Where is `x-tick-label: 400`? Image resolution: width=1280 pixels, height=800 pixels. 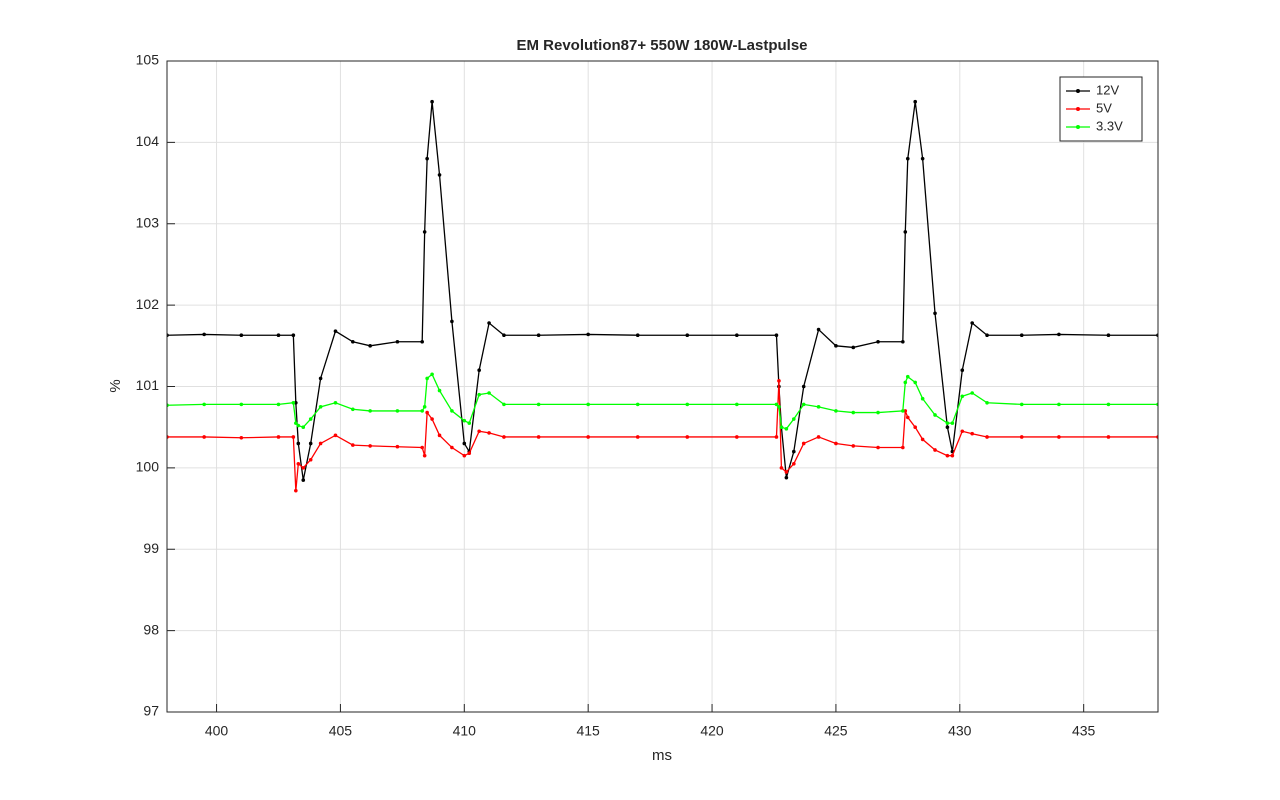 x-tick-label: 400 is located at coordinates (217, 731).